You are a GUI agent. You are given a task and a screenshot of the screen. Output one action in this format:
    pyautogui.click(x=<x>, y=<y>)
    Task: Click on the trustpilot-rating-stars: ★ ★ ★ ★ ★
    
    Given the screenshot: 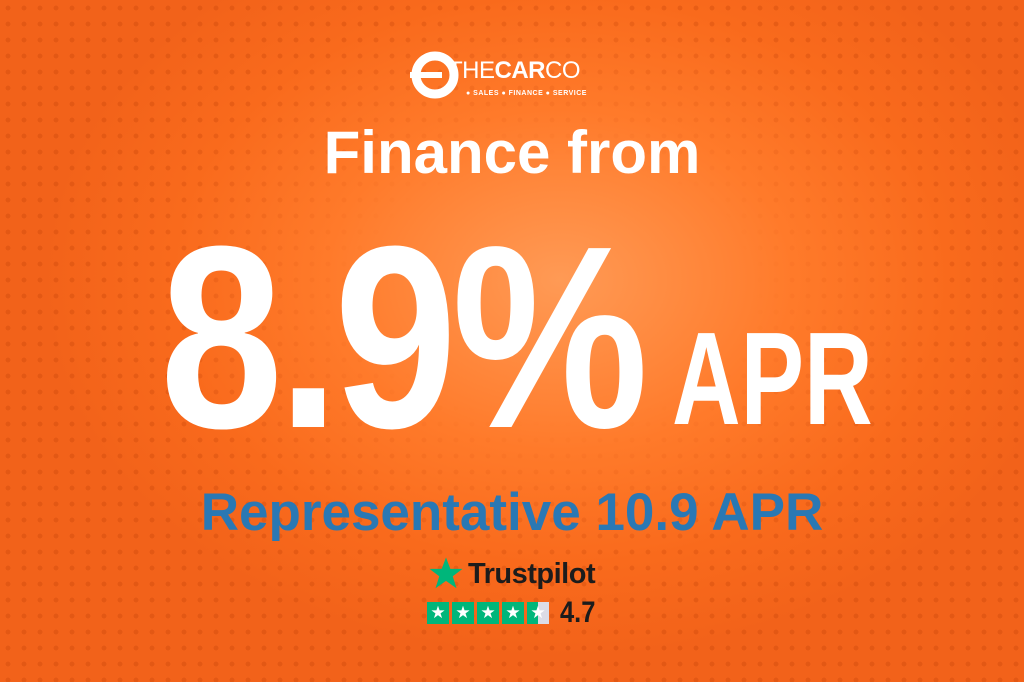 What is the action you would take?
    pyautogui.click(x=488, y=613)
    